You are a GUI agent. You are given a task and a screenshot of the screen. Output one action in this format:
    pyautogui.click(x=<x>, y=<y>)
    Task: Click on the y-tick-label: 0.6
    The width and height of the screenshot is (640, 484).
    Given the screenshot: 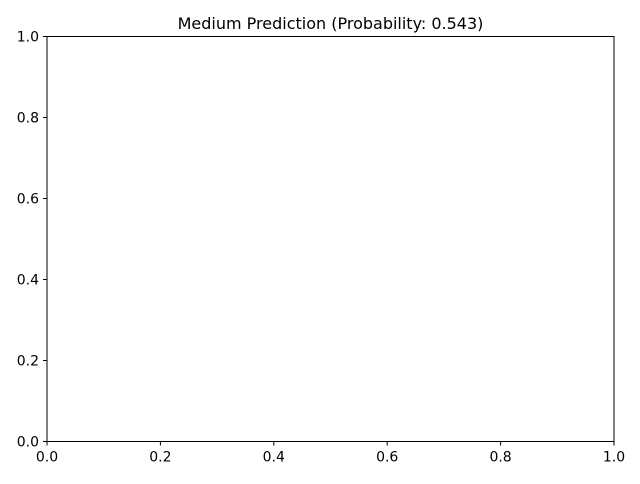 What is the action you would take?
    pyautogui.click(x=28, y=200)
    